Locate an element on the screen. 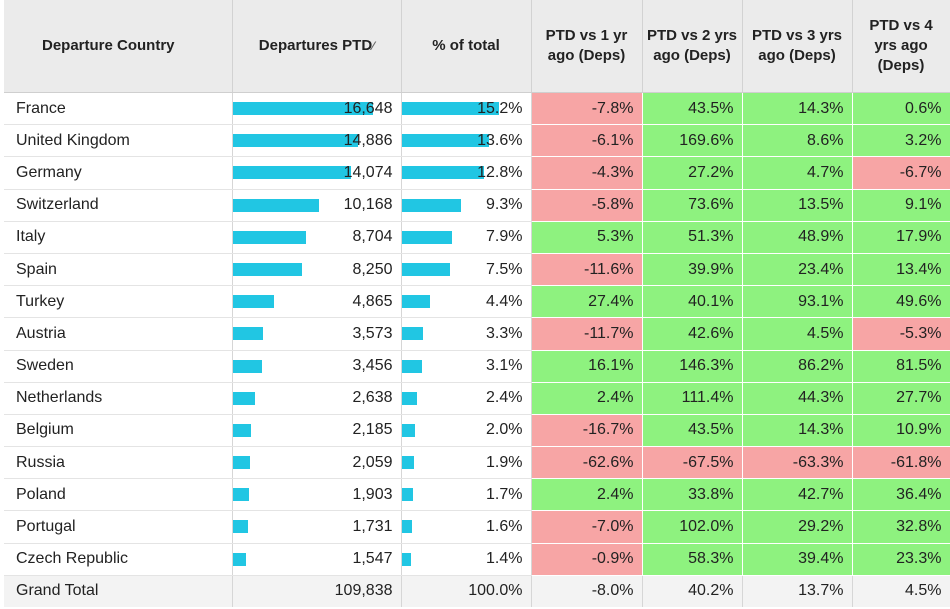 The height and width of the screenshot is (609, 950). departures-cell-value: 2,059 is located at coordinates (372, 462).